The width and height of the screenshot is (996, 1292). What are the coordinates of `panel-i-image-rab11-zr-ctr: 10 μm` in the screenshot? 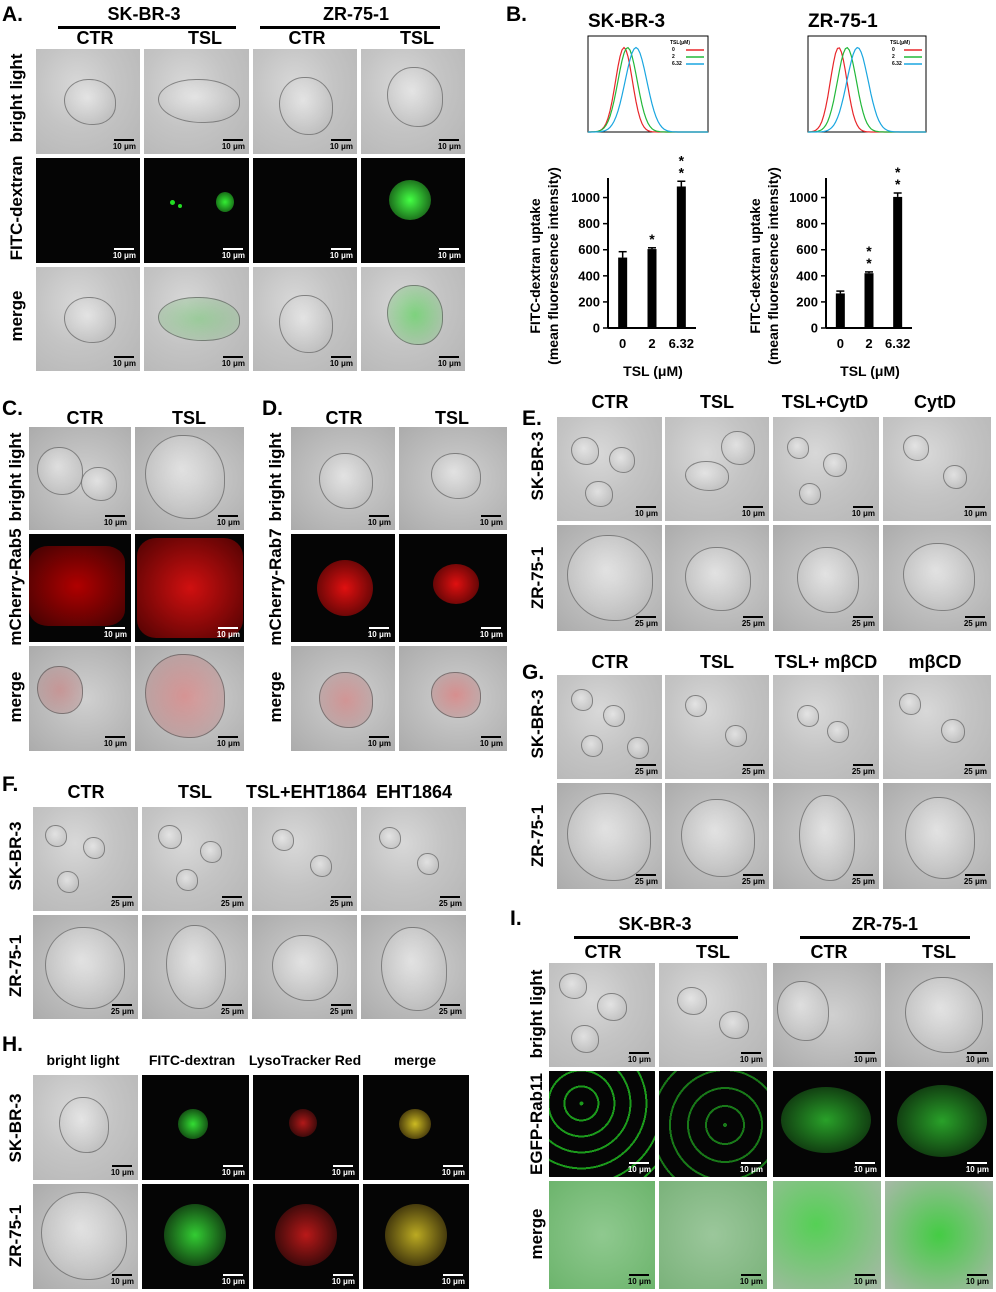 It's located at (827, 1124).